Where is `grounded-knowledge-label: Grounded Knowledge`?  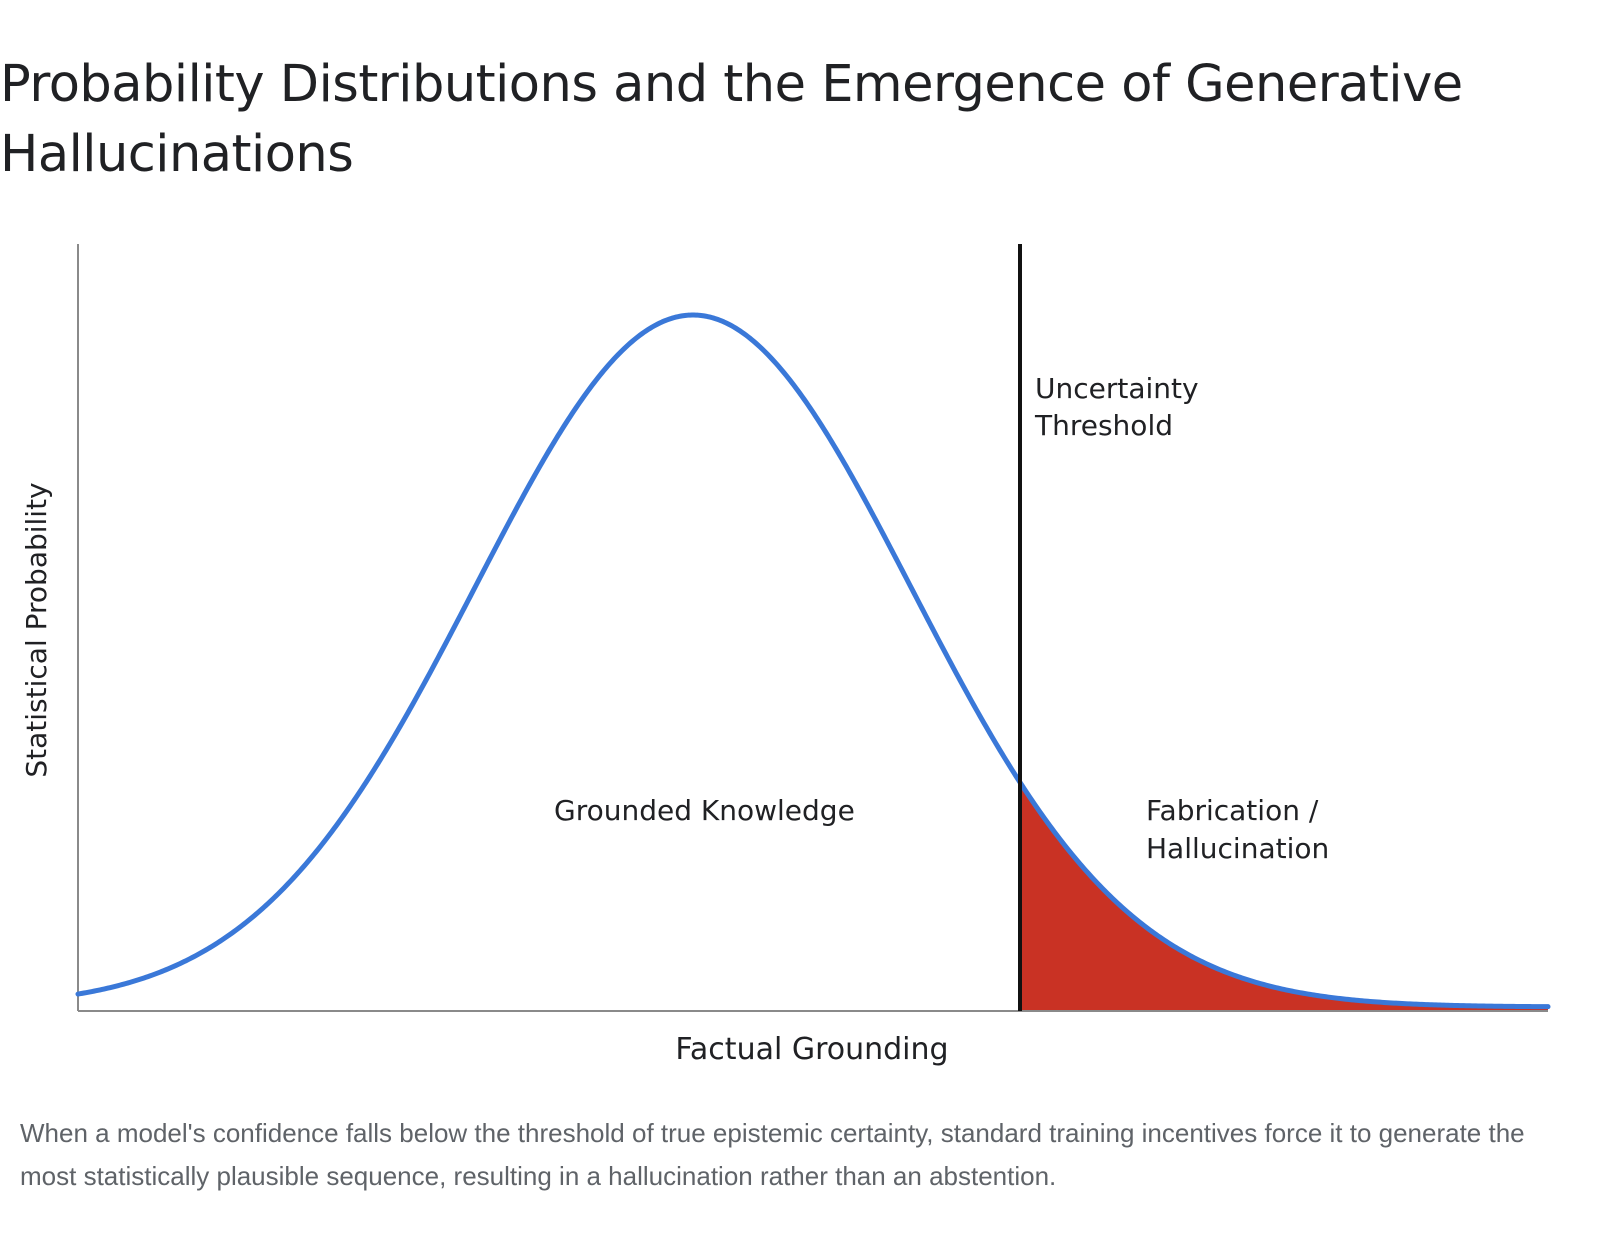 grounded-knowledge-label: Grounded Knowledge is located at coordinates (704, 810).